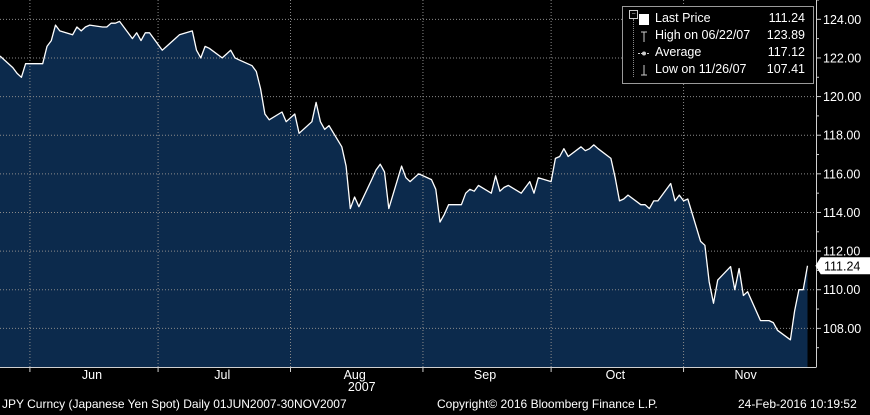  What do you see at coordinates (362, 387) in the screenshot?
I see `x-year-label: 2007` at bounding box center [362, 387].